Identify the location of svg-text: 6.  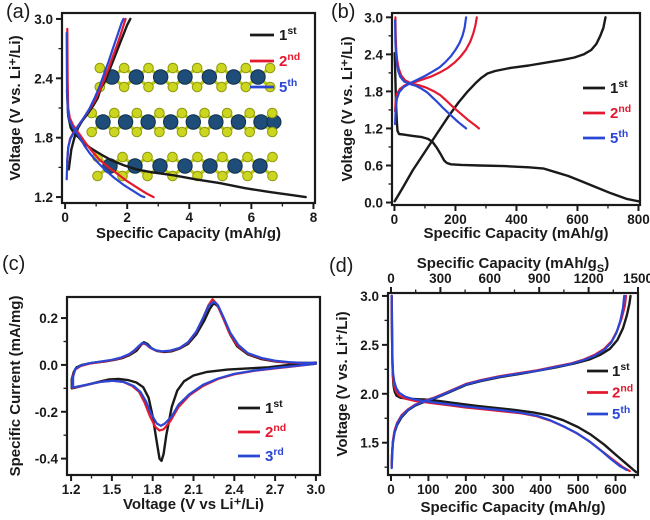
(252, 217).